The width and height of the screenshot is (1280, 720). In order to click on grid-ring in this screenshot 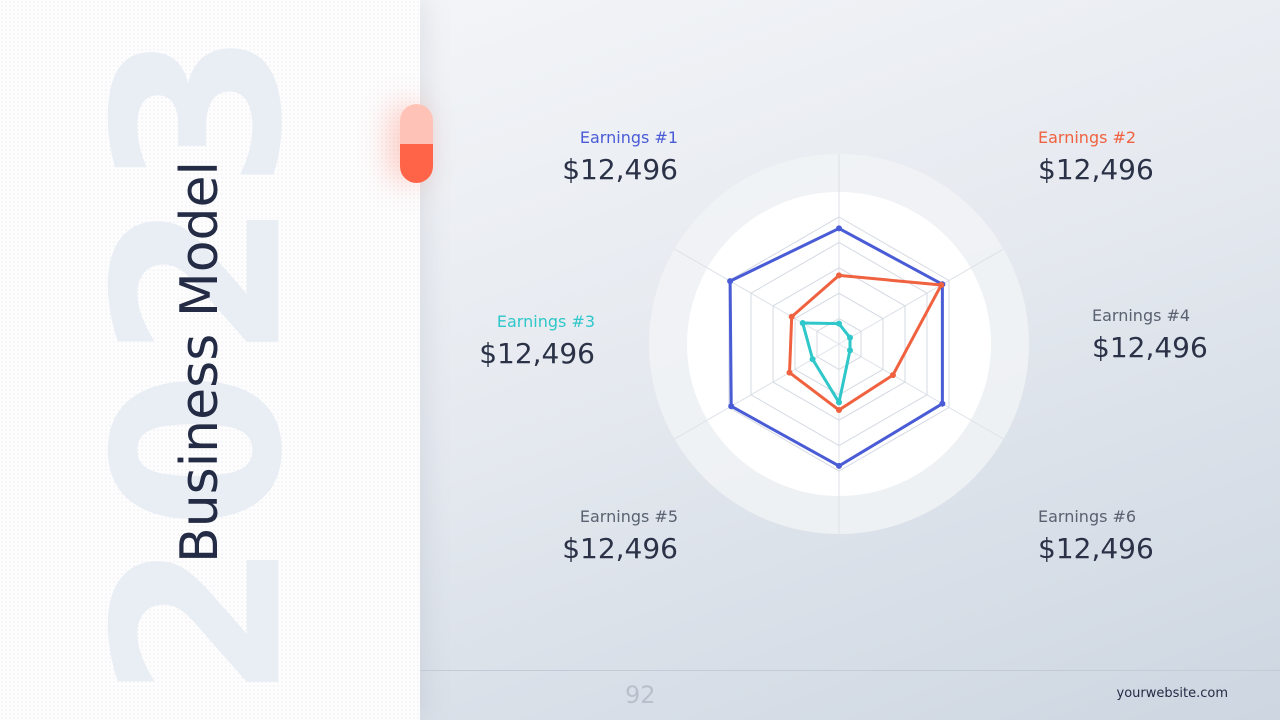, I will do `click(839, 344)`.